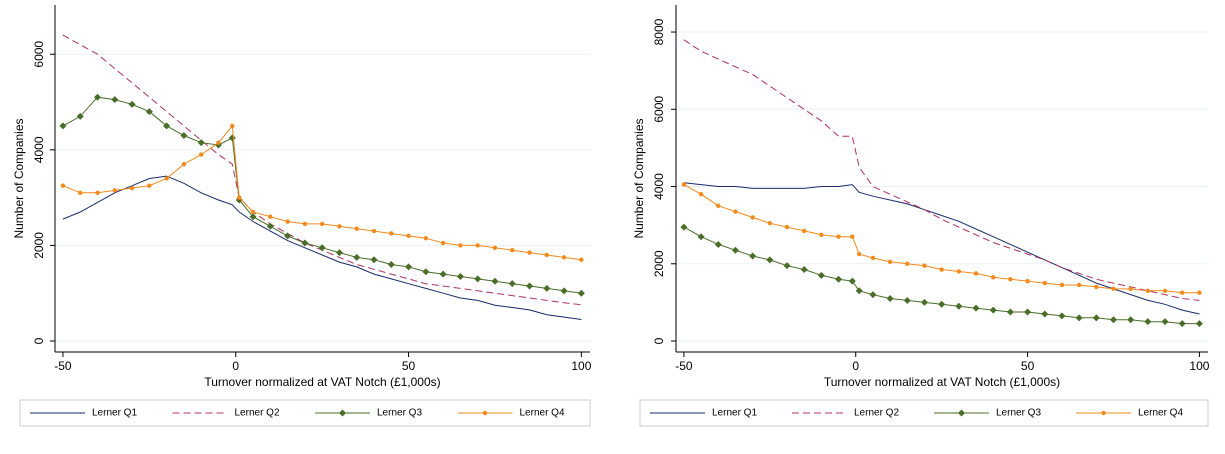  I want to click on x-tick-label: 50, so click(1028, 366).